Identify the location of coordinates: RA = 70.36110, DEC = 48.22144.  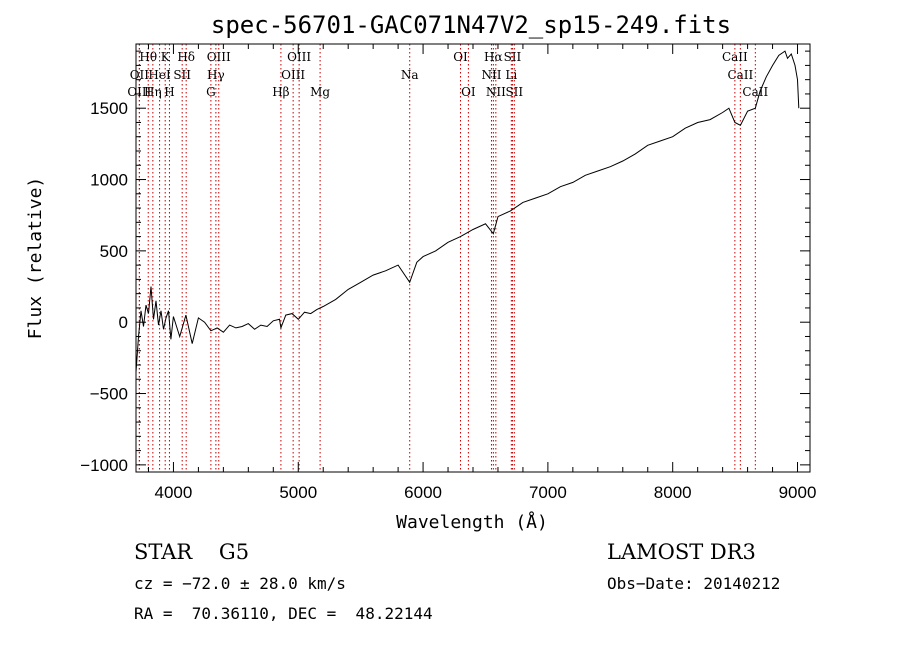
(283, 613).